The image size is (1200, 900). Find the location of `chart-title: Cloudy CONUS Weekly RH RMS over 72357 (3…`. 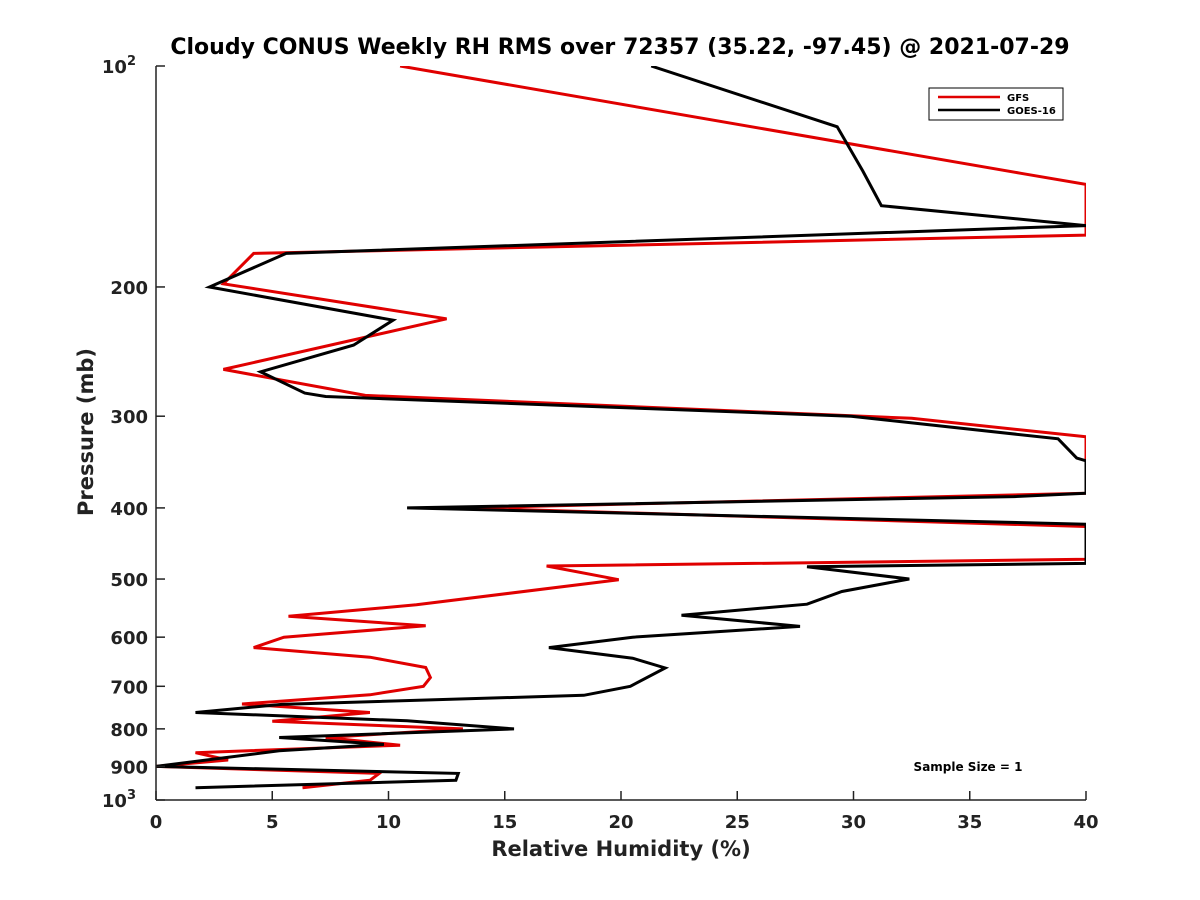

chart-title: Cloudy CONUS Weekly RH RMS over 72357 (3… is located at coordinates (619, 47).